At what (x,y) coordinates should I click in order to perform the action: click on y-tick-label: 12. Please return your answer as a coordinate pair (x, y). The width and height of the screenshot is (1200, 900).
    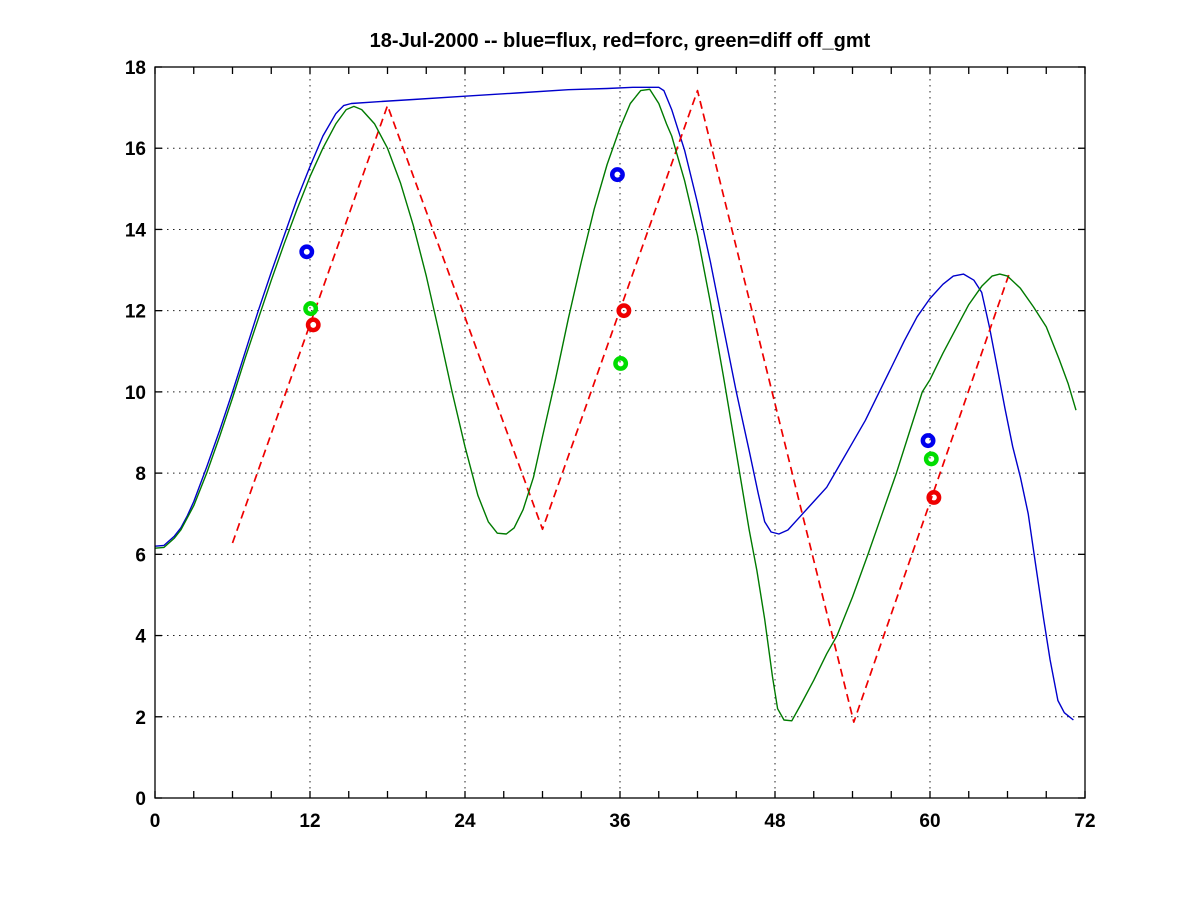
    Looking at the image, I should click on (135, 312).